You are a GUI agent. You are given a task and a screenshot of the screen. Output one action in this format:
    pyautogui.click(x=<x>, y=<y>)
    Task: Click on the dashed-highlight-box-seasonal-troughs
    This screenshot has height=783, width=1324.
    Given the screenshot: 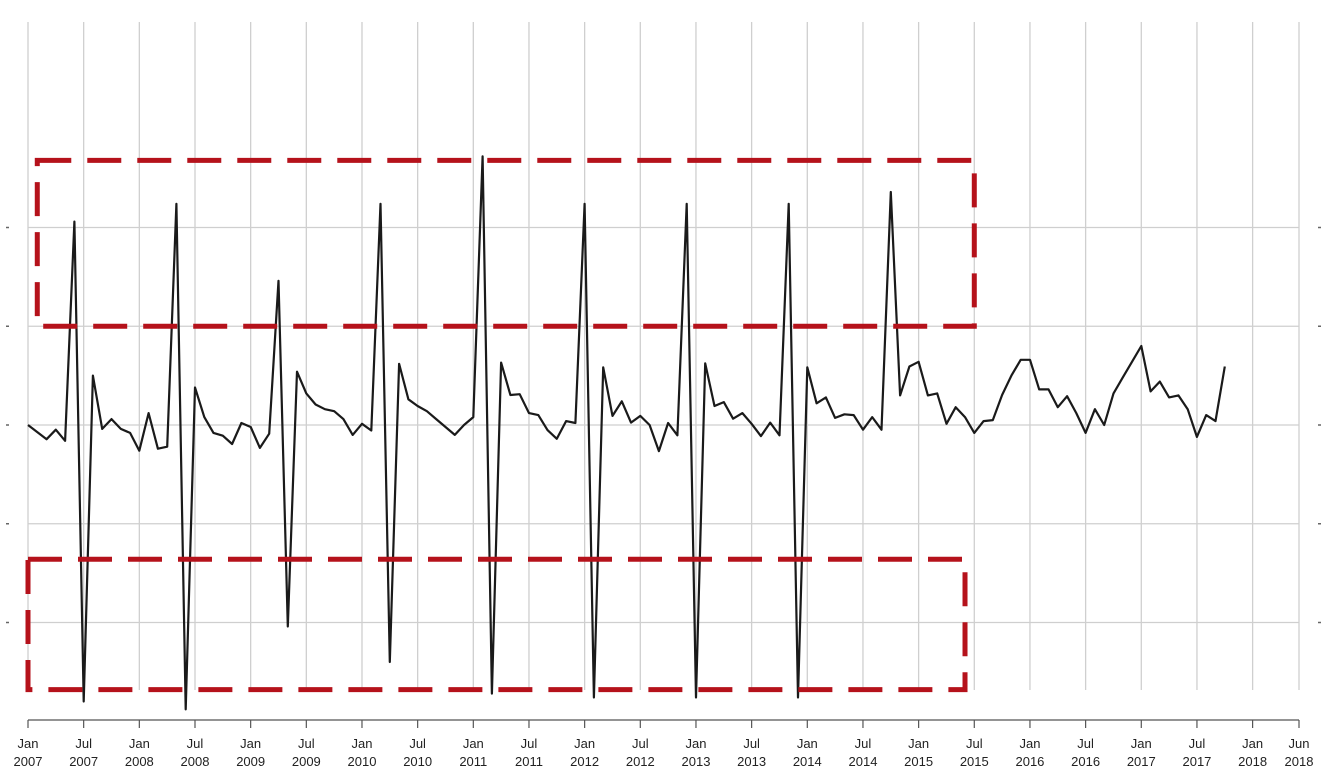 What is the action you would take?
    pyautogui.click(x=496, y=624)
    